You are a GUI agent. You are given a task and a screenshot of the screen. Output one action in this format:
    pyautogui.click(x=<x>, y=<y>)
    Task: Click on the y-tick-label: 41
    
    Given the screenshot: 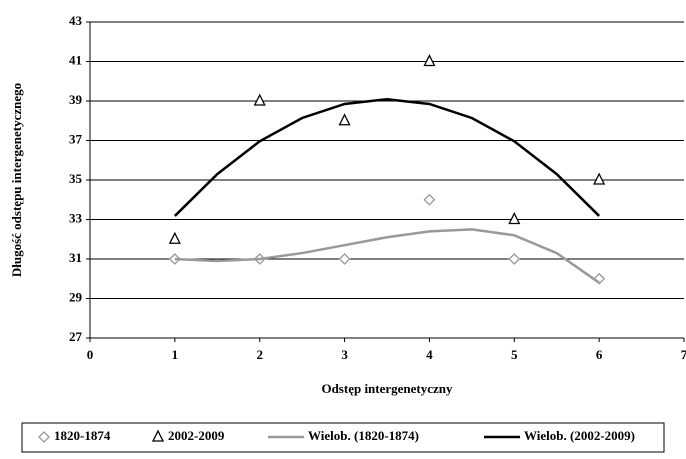 What is the action you would take?
    pyautogui.click(x=75, y=59)
    